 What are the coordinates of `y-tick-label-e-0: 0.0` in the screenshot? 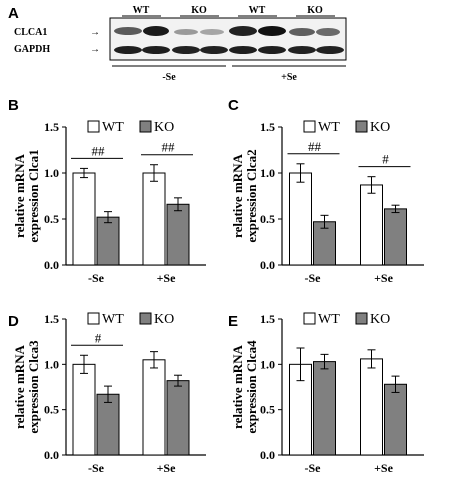 It's located at (267, 455).